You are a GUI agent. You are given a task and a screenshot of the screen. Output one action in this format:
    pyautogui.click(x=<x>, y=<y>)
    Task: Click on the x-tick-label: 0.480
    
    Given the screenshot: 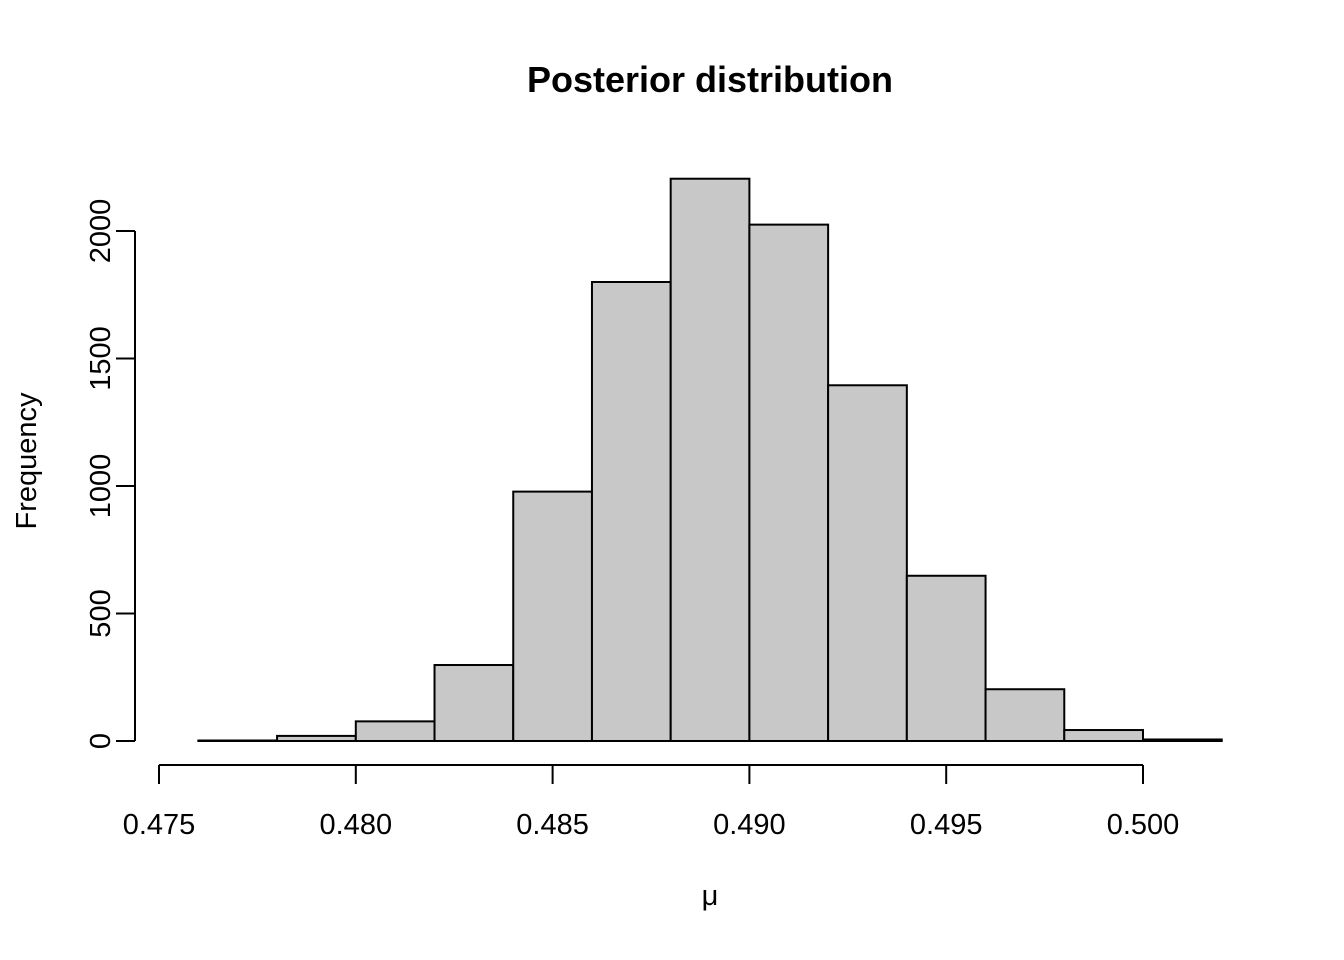 What is the action you would take?
    pyautogui.click(x=356, y=825)
    